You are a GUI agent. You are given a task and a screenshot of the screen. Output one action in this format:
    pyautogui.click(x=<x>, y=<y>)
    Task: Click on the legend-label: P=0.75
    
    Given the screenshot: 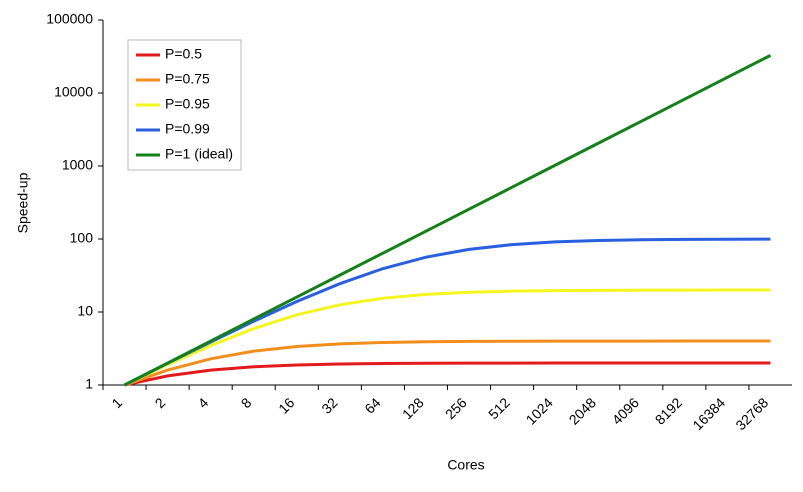 What is the action you would take?
    pyautogui.click(x=187, y=79)
    